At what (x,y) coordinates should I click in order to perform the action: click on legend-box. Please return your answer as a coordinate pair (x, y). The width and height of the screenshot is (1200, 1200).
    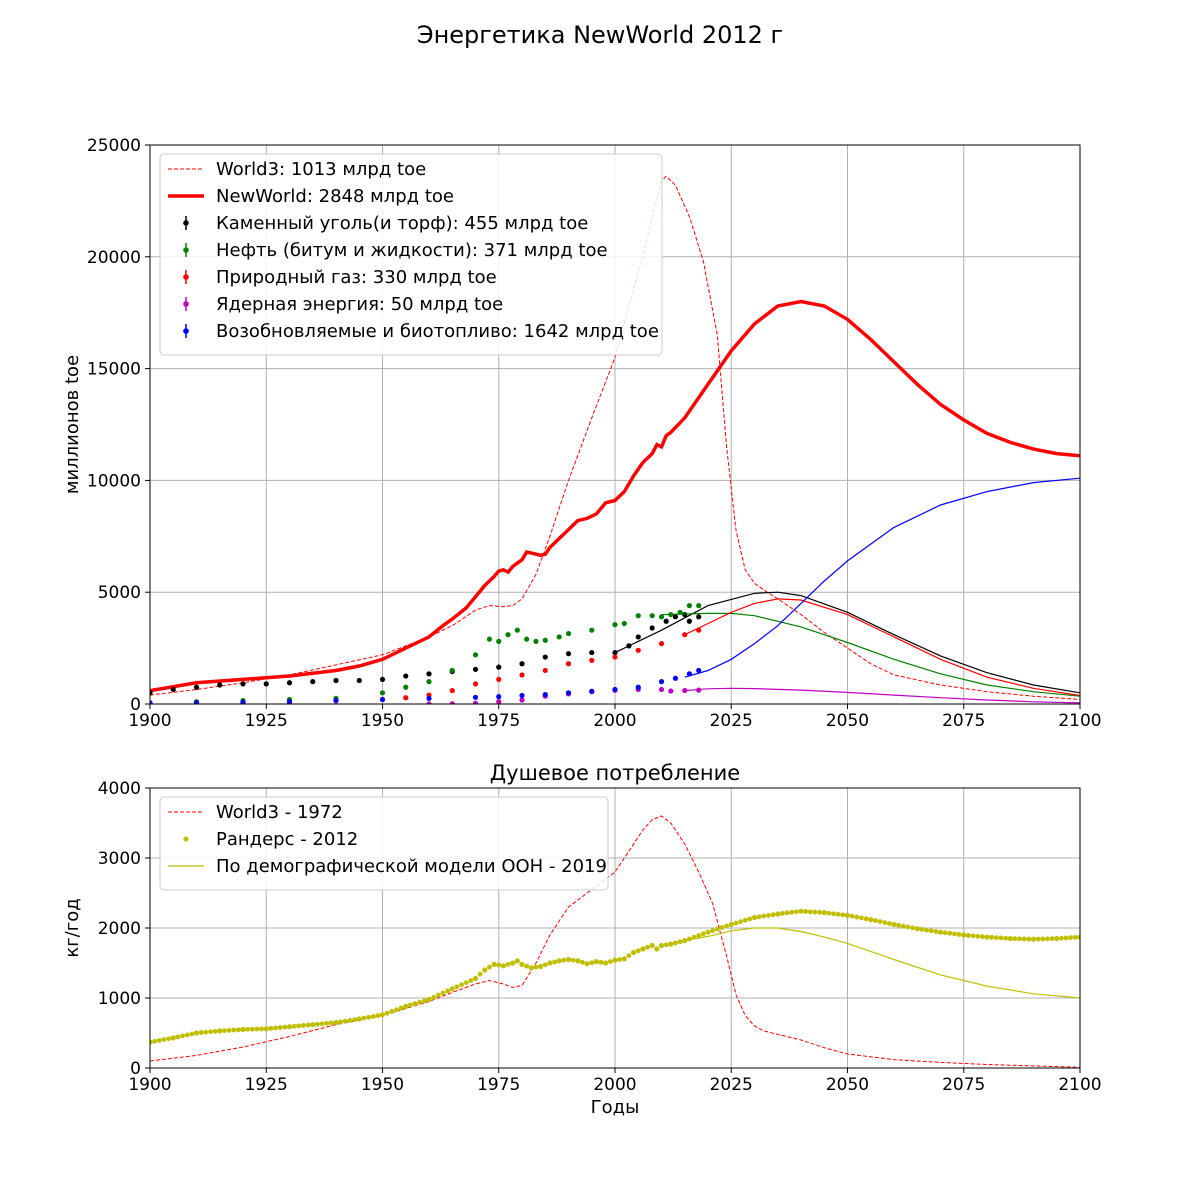
    Looking at the image, I should click on (384, 843).